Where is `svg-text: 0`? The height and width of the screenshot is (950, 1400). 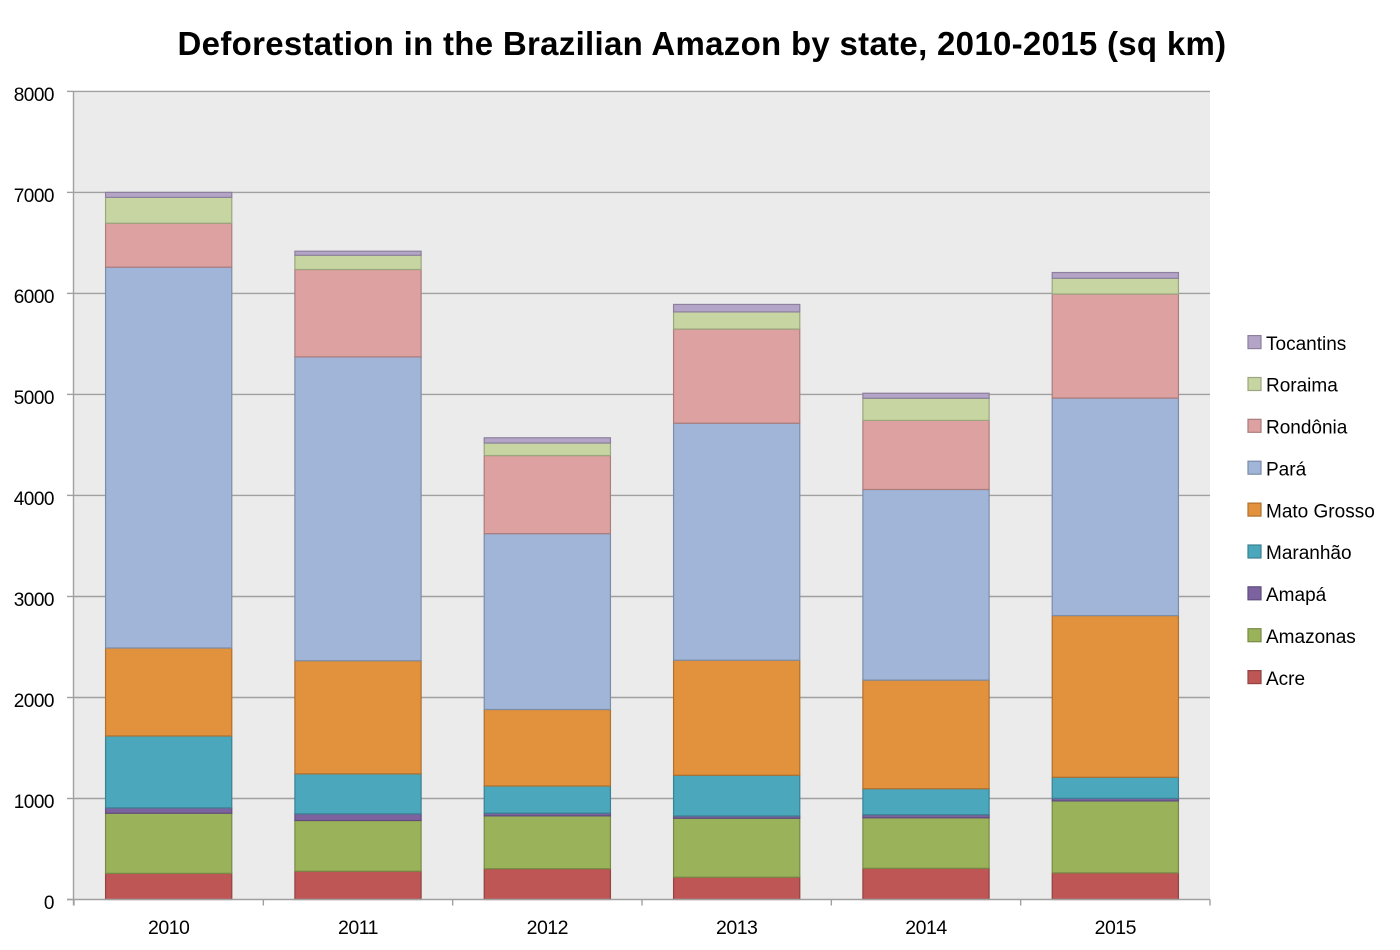
svg-text: 0 is located at coordinates (49, 903).